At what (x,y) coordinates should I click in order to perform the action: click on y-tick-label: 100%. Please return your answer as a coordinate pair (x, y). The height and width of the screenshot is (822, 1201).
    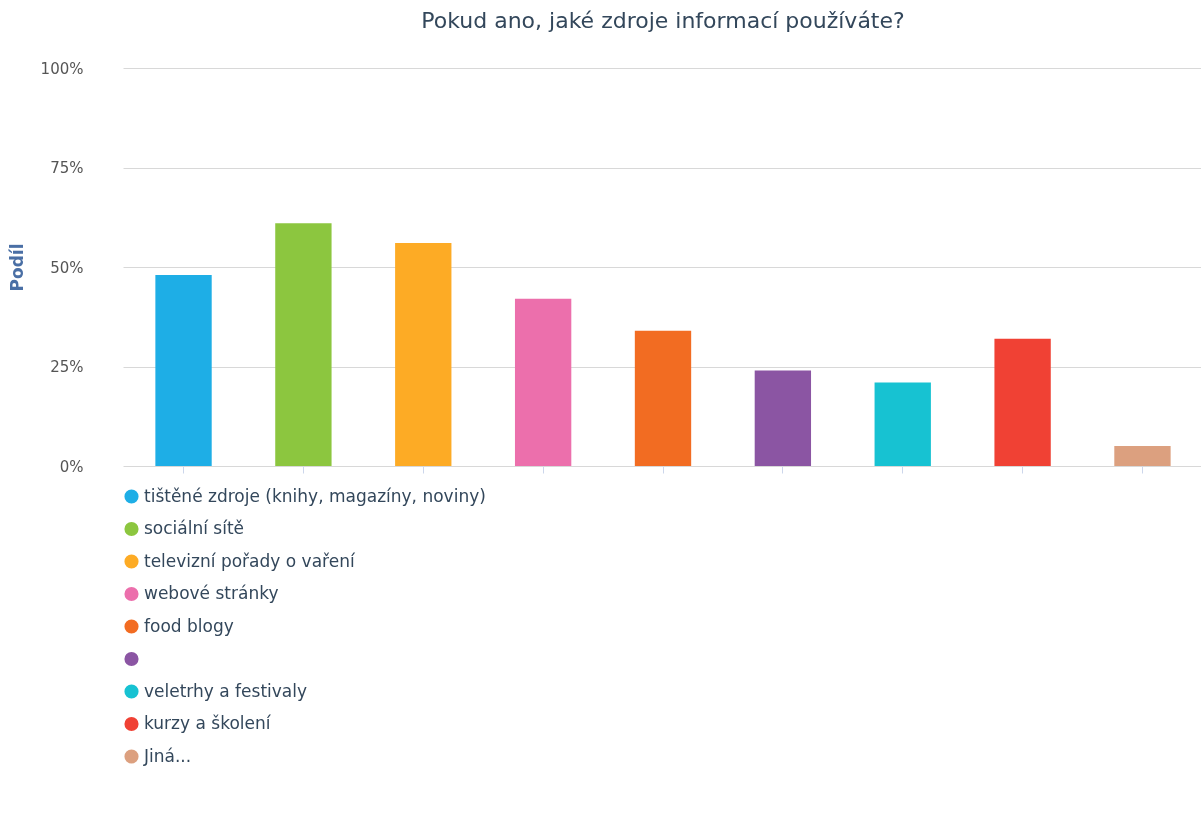
    Looking at the image, I should click on (62, 68).